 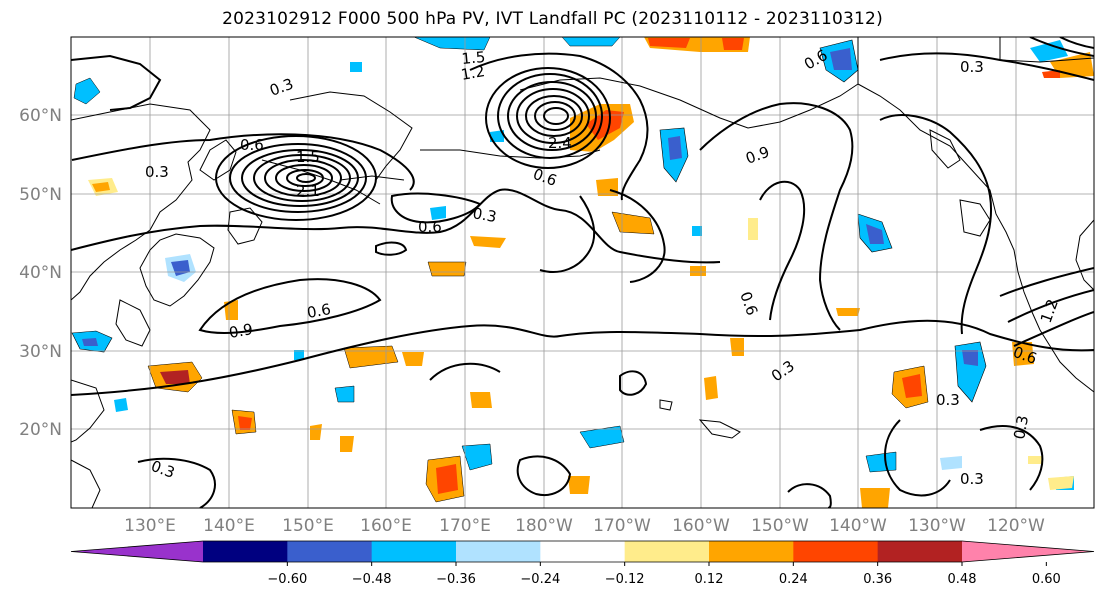 What do you see at coordinates (456, 579) in the screenshot?
I see `colorbar-tick-label: −0.36` at bounding box center [456, 579].